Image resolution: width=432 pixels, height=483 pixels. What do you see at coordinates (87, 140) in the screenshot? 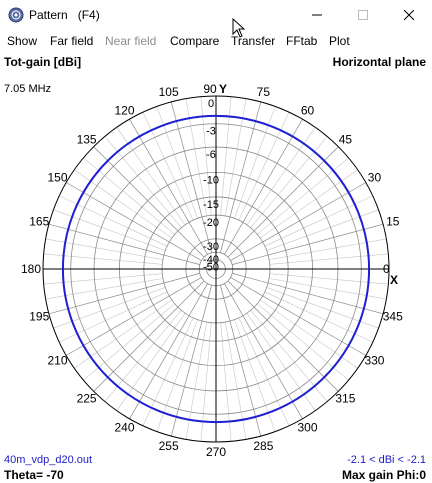
I see `angle-tick-label: 135` at bounding box center [87, 140].